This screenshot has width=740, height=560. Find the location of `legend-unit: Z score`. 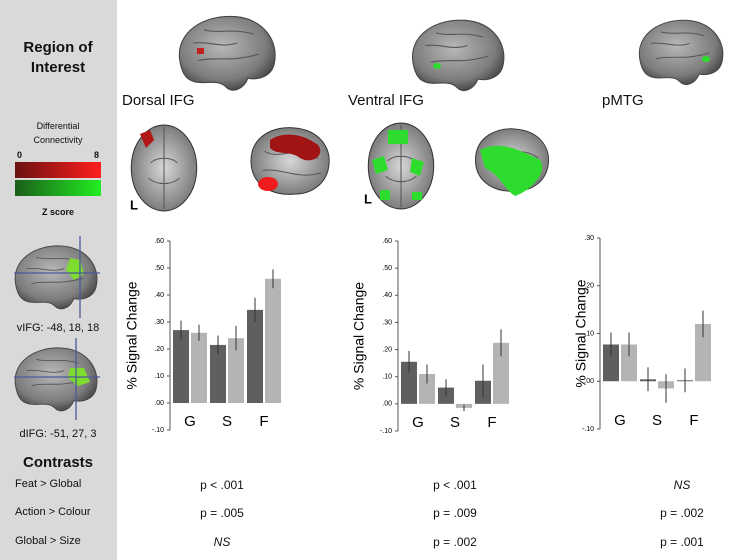

legend-unit: Z score is located at coordinates (58, 212).